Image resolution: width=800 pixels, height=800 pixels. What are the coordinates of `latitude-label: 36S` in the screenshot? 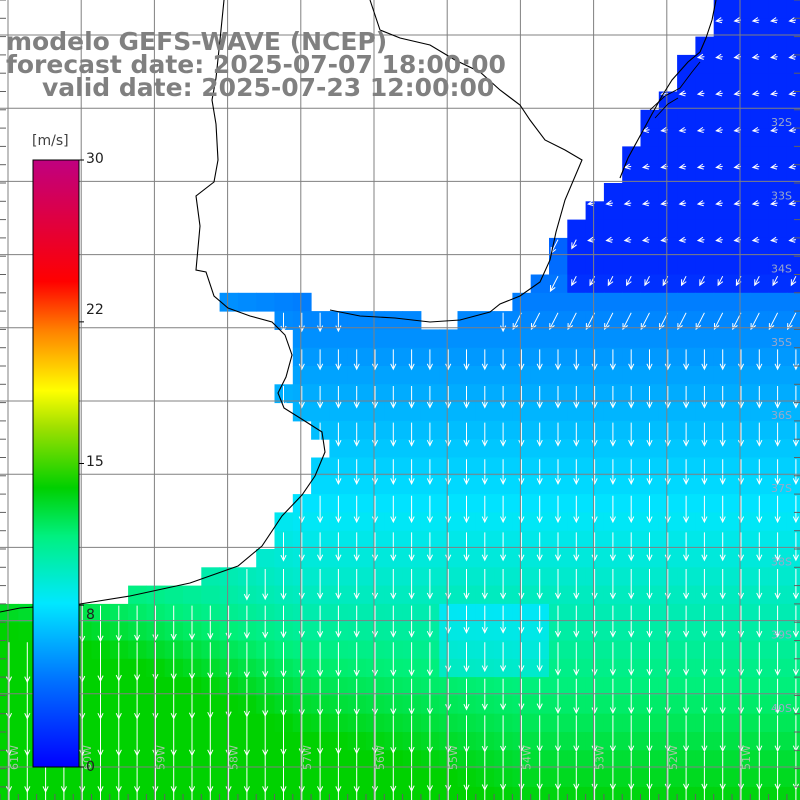 It's located at (781, 415).